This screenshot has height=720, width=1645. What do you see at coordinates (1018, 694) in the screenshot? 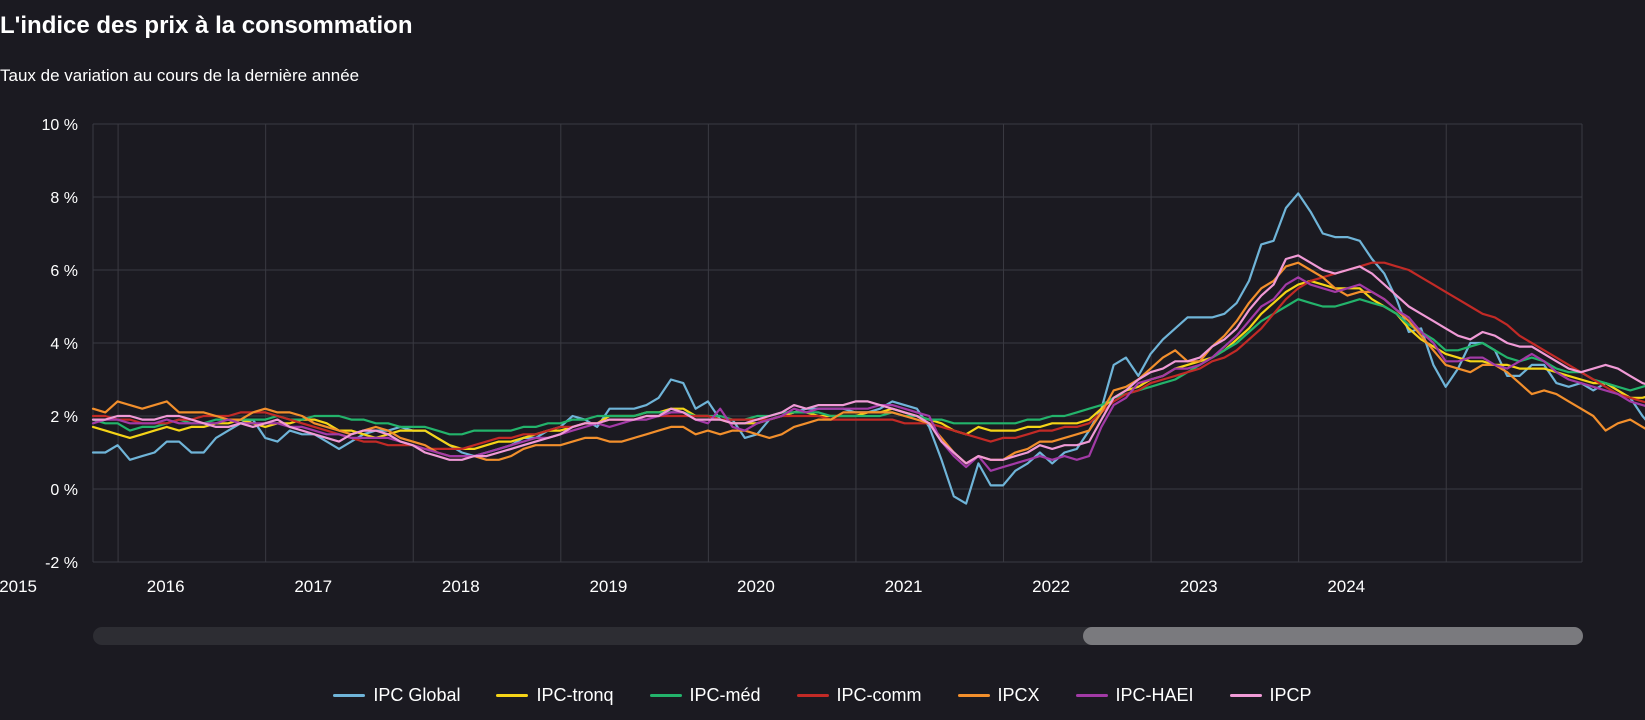
I see `legend-label: IPCX` at bounding box center [1018, 694].